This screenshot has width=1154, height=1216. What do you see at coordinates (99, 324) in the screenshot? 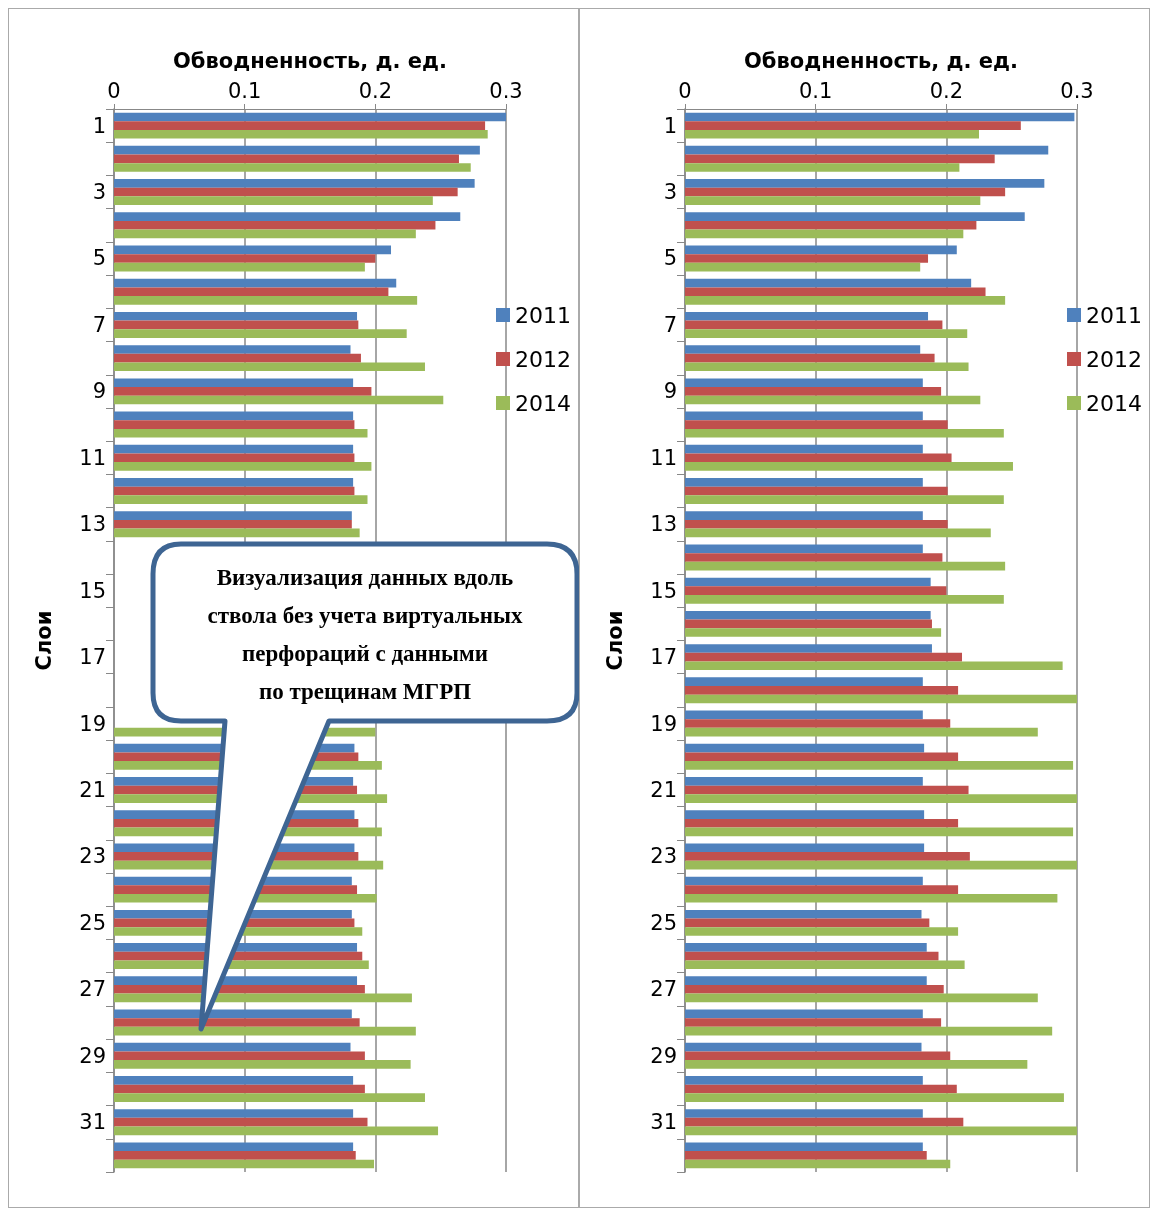
I see `y-tick-label: 7` at bounding box center [99, 324].